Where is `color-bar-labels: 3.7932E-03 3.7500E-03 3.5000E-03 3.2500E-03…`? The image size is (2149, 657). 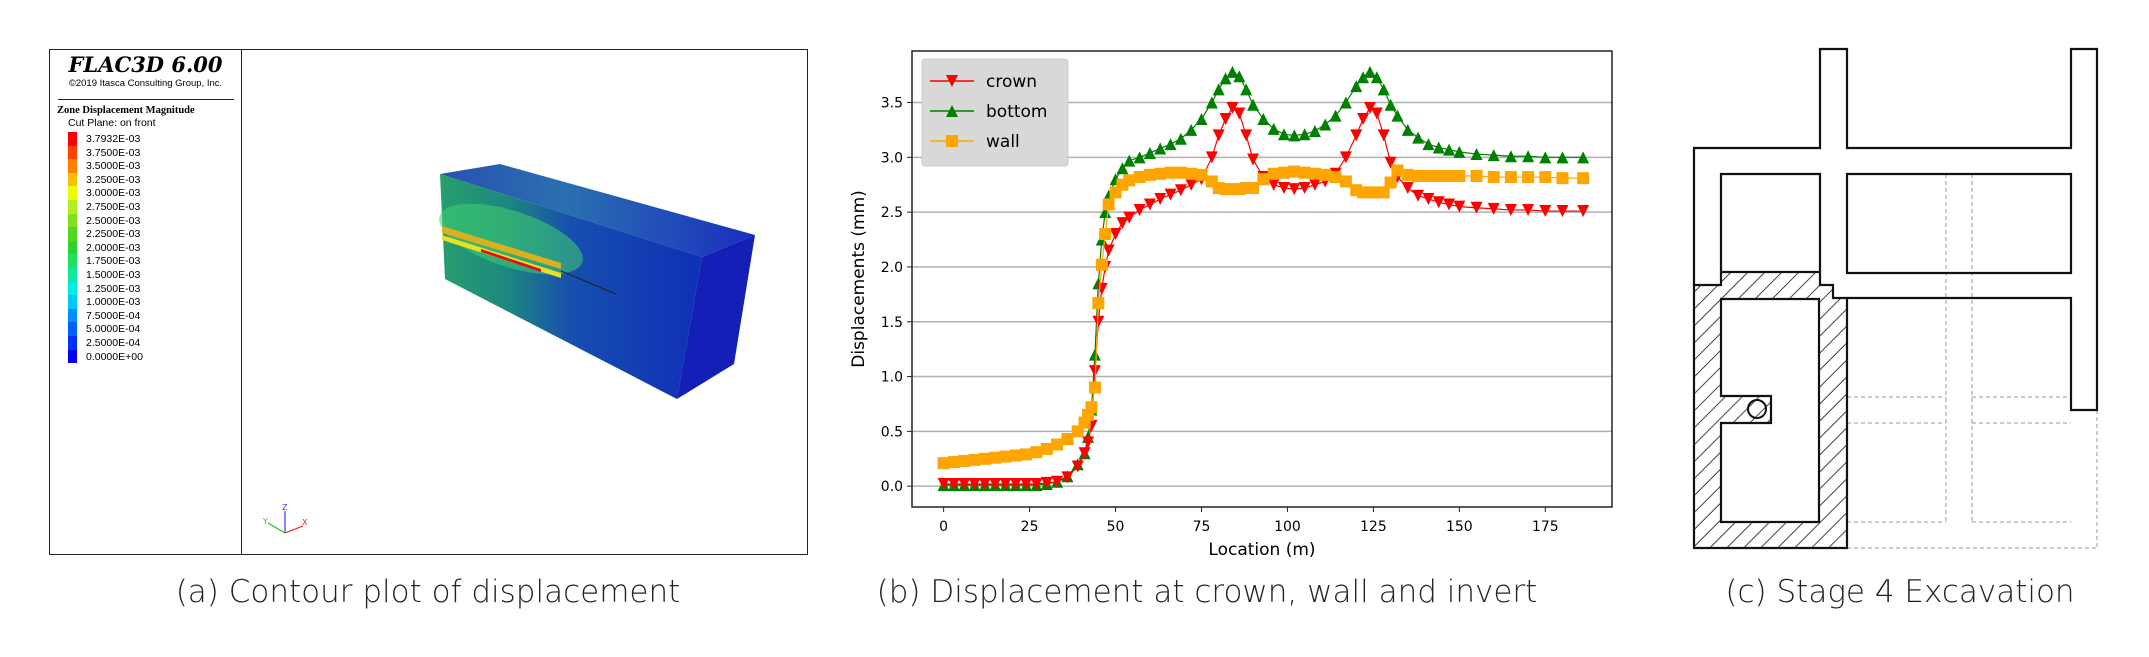 color-bar-labels: 3.7932E-03 3.7500E-03 3.5000E-03 3.2500E-03… is located at coordinates (114, 248).